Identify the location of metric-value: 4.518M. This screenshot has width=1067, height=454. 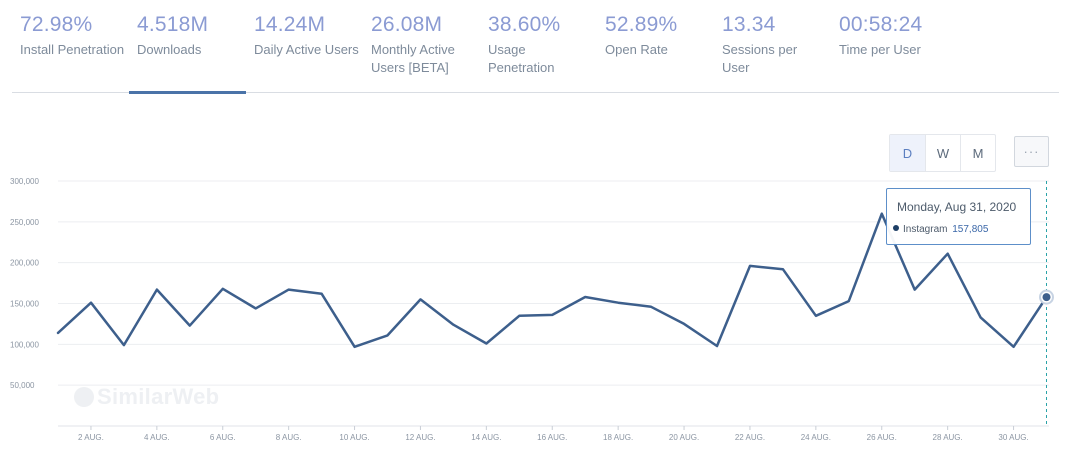
(173, 24).